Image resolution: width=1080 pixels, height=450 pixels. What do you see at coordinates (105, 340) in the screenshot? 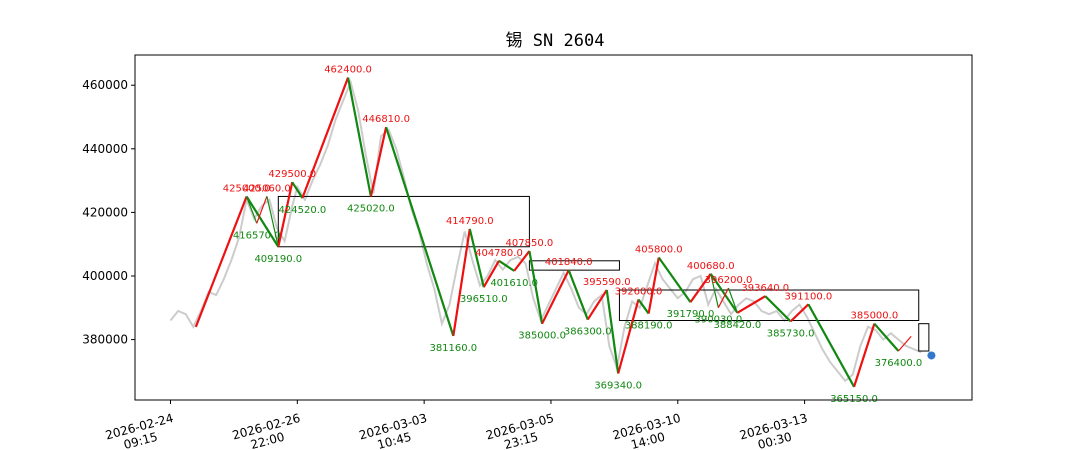
I see `y-tick-label: 380000` at bounding box center [105, 340].